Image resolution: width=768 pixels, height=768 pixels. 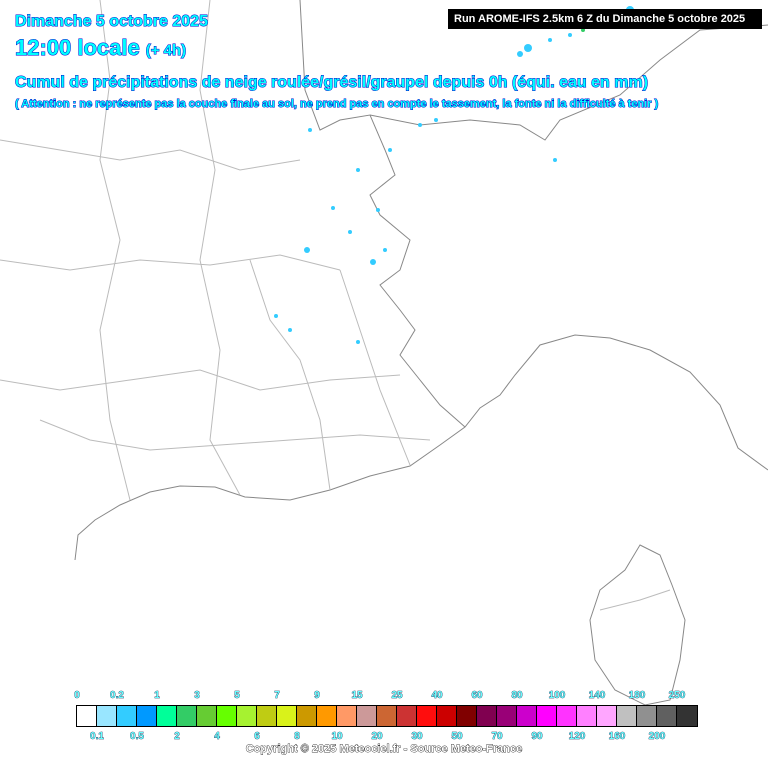 I want to click on legend-label: 40, so click(x=437, y=696).